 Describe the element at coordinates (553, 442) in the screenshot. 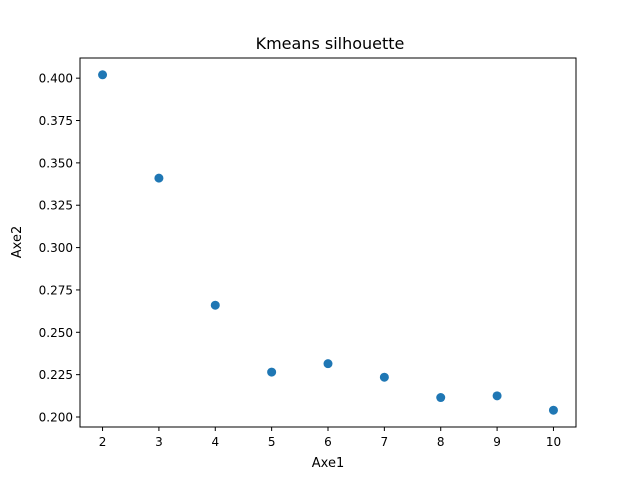

I see `x-tick-label: 10` at that location.